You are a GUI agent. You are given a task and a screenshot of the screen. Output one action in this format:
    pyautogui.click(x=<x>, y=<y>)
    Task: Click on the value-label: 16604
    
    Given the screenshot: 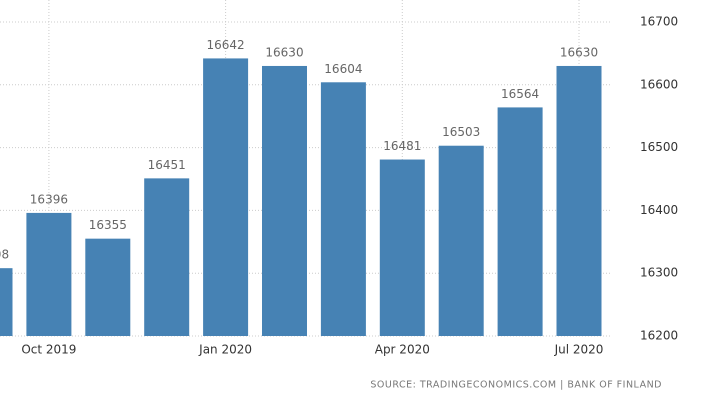 What is the action you would take?
    pyautogui.click(x=343, y=69)
    